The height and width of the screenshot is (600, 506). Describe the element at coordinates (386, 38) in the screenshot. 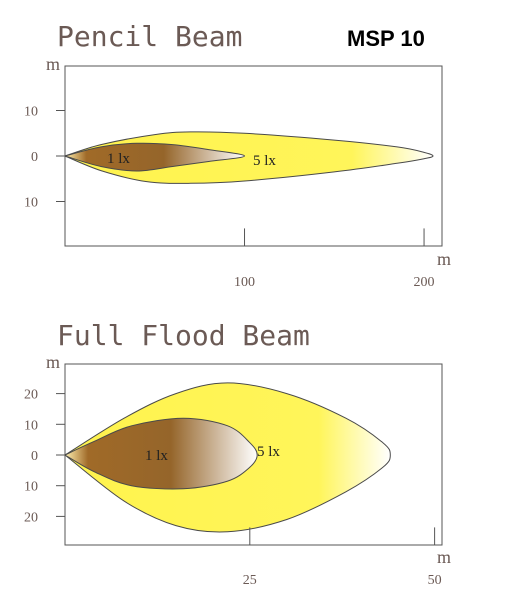

I see `brand-label: MSP 10` at that location.